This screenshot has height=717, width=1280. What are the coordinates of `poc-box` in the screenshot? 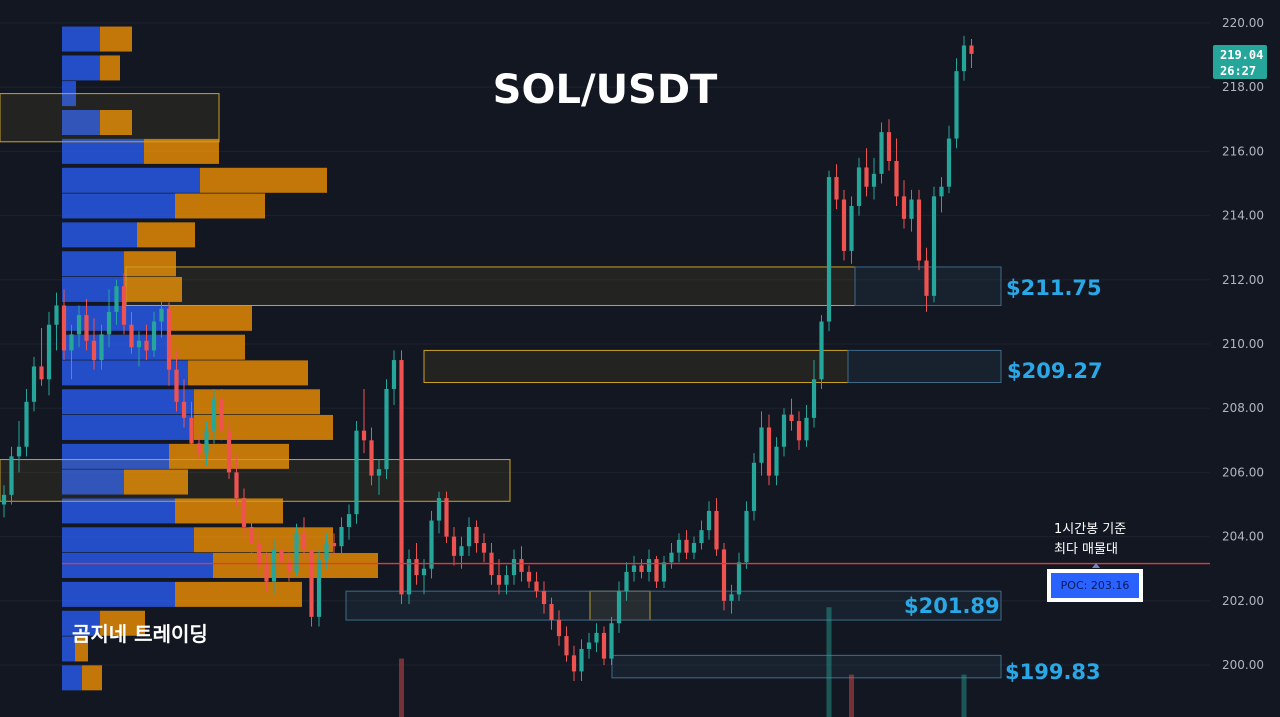 It's located at (1095, 585).